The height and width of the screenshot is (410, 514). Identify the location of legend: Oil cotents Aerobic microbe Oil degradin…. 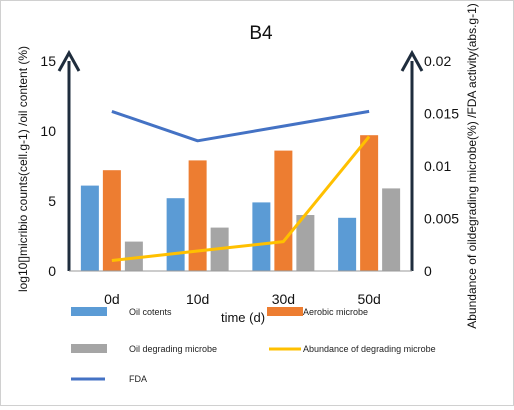
(253, 345).